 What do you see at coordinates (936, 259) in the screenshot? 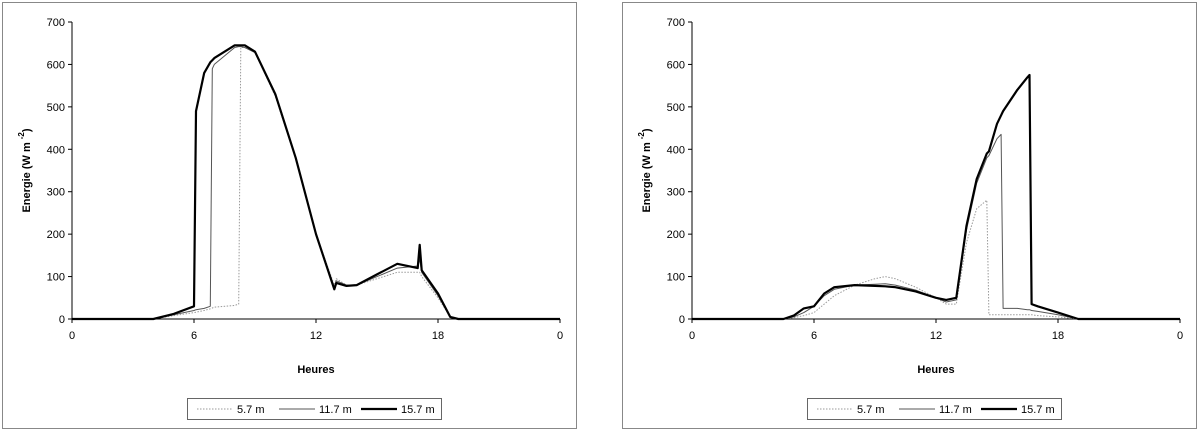
I see `series-line` at bounding box center [936, 259].